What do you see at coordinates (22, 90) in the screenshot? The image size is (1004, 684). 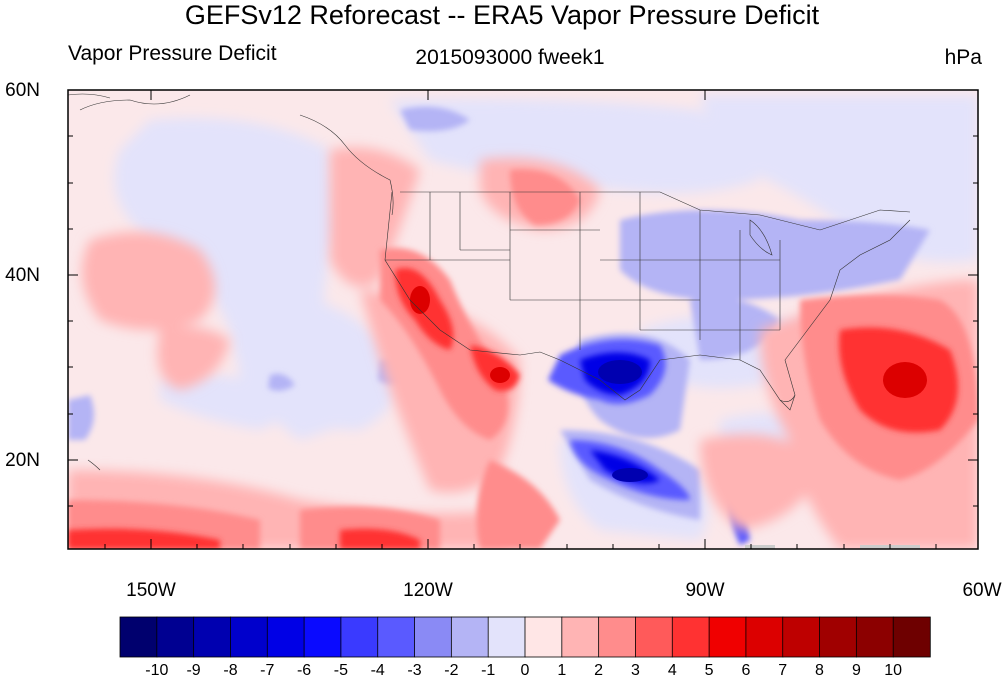 I see `lat-label-60n: 60N` at bounding box center [22, 90].